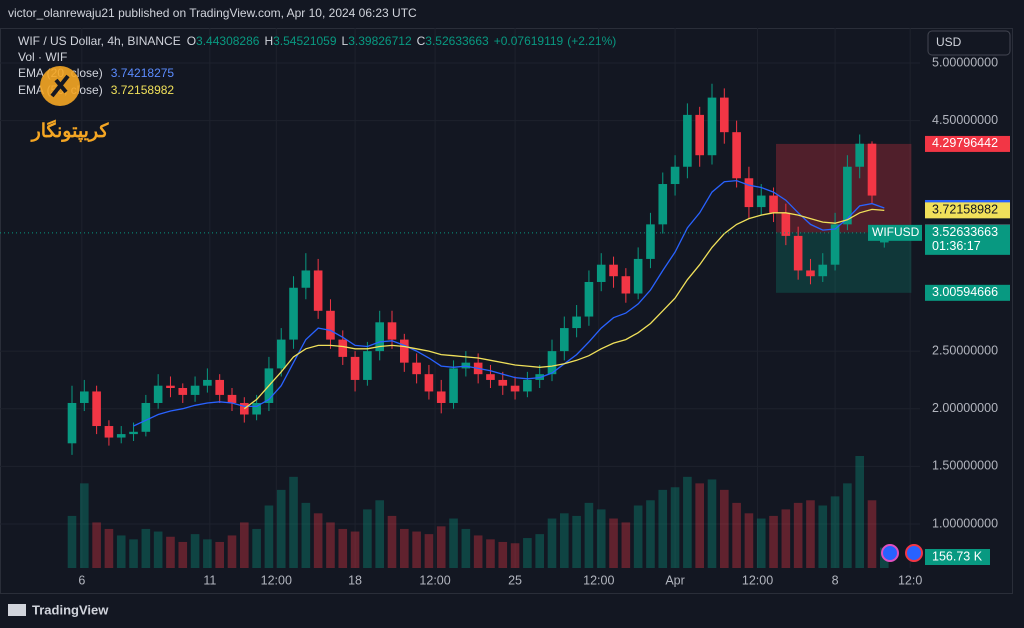 This screenshot has width=1024, height=628. What do you see at coordinates (515, 580) in the screenshot?
I see `x-tick-label: 25` at bounding box center [515, 580].